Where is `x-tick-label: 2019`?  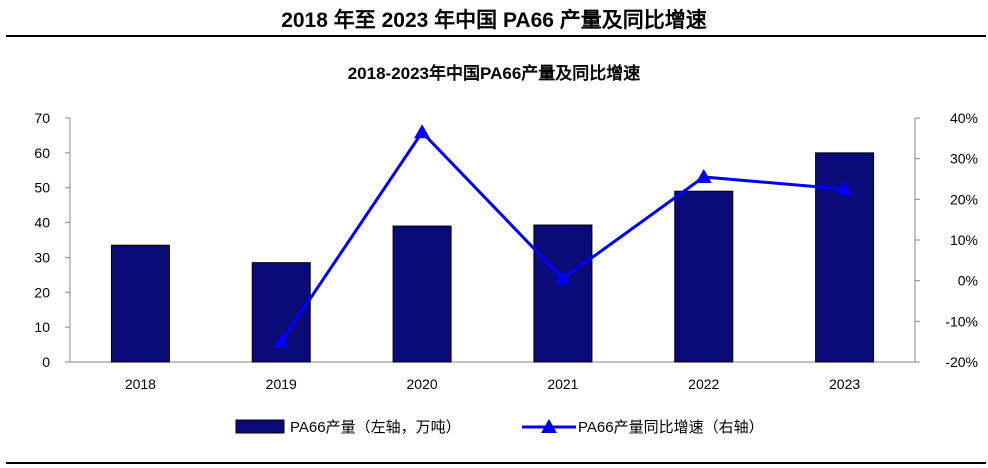 x-tick-label: 2019 is located at coordinates (281, 384).